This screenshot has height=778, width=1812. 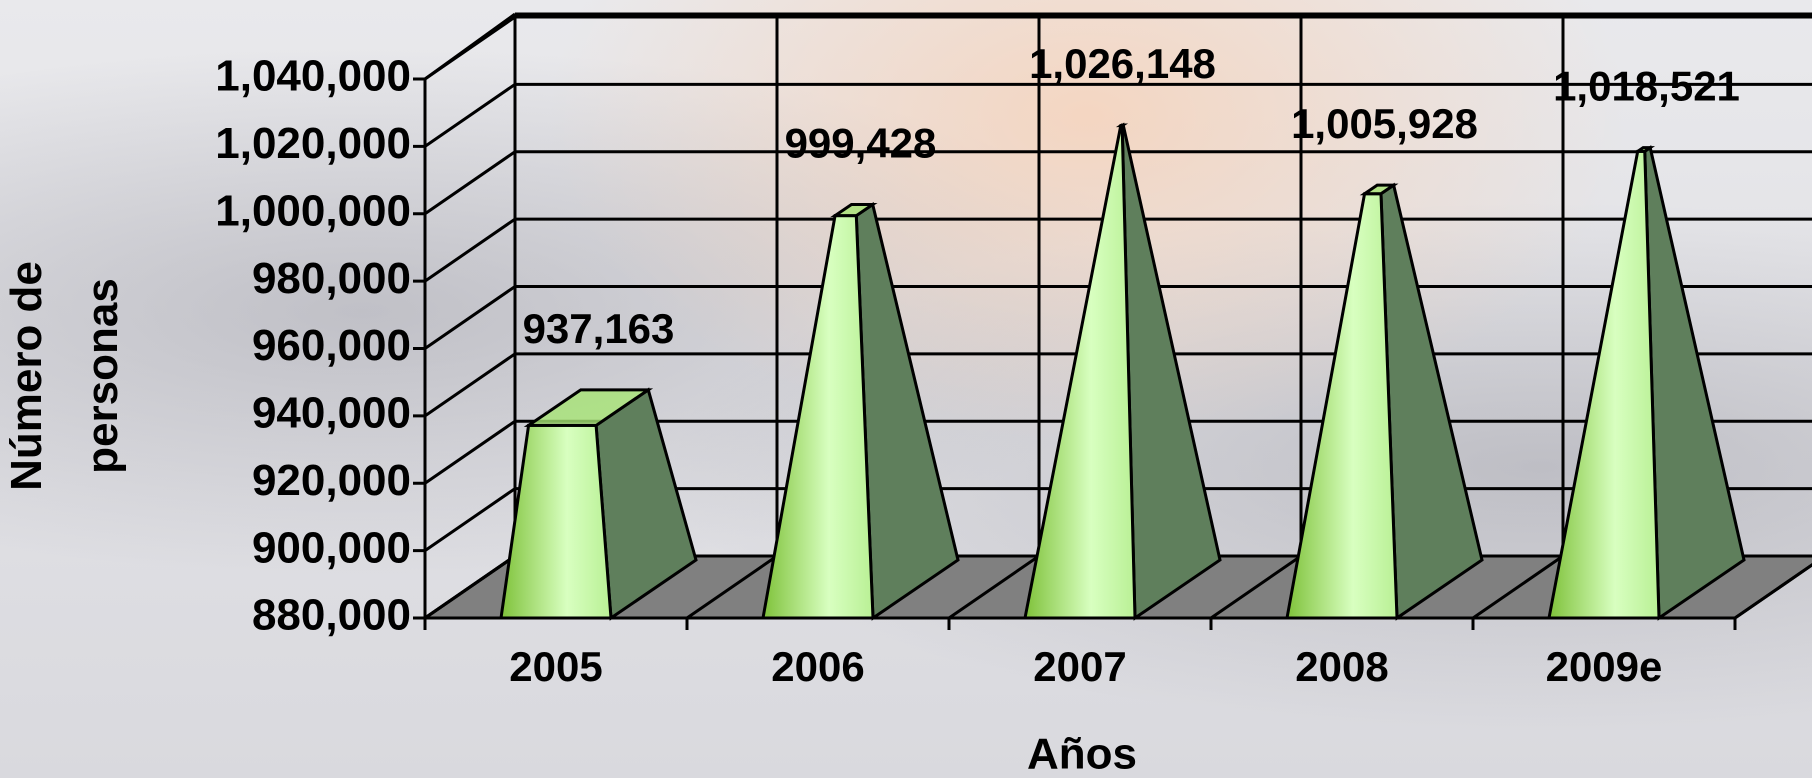 What do you see at coordinates (1604, 666) in the screenshot?
I see `x-tick-label: 2009e` at bounding box center [1604, 666].